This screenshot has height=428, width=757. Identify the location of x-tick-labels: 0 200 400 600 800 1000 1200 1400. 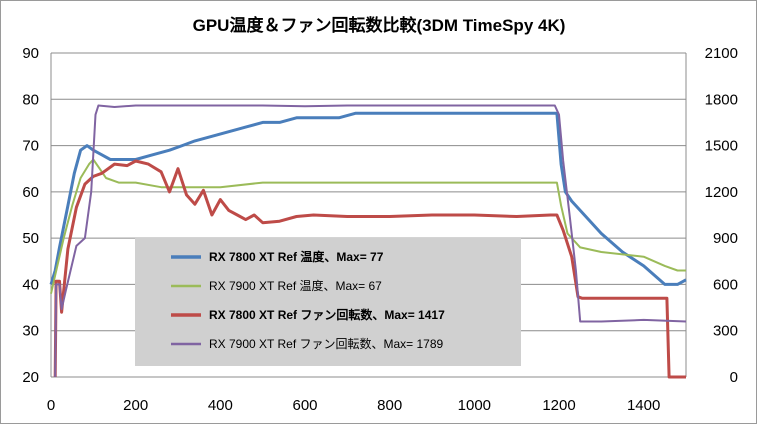
(354, 405).